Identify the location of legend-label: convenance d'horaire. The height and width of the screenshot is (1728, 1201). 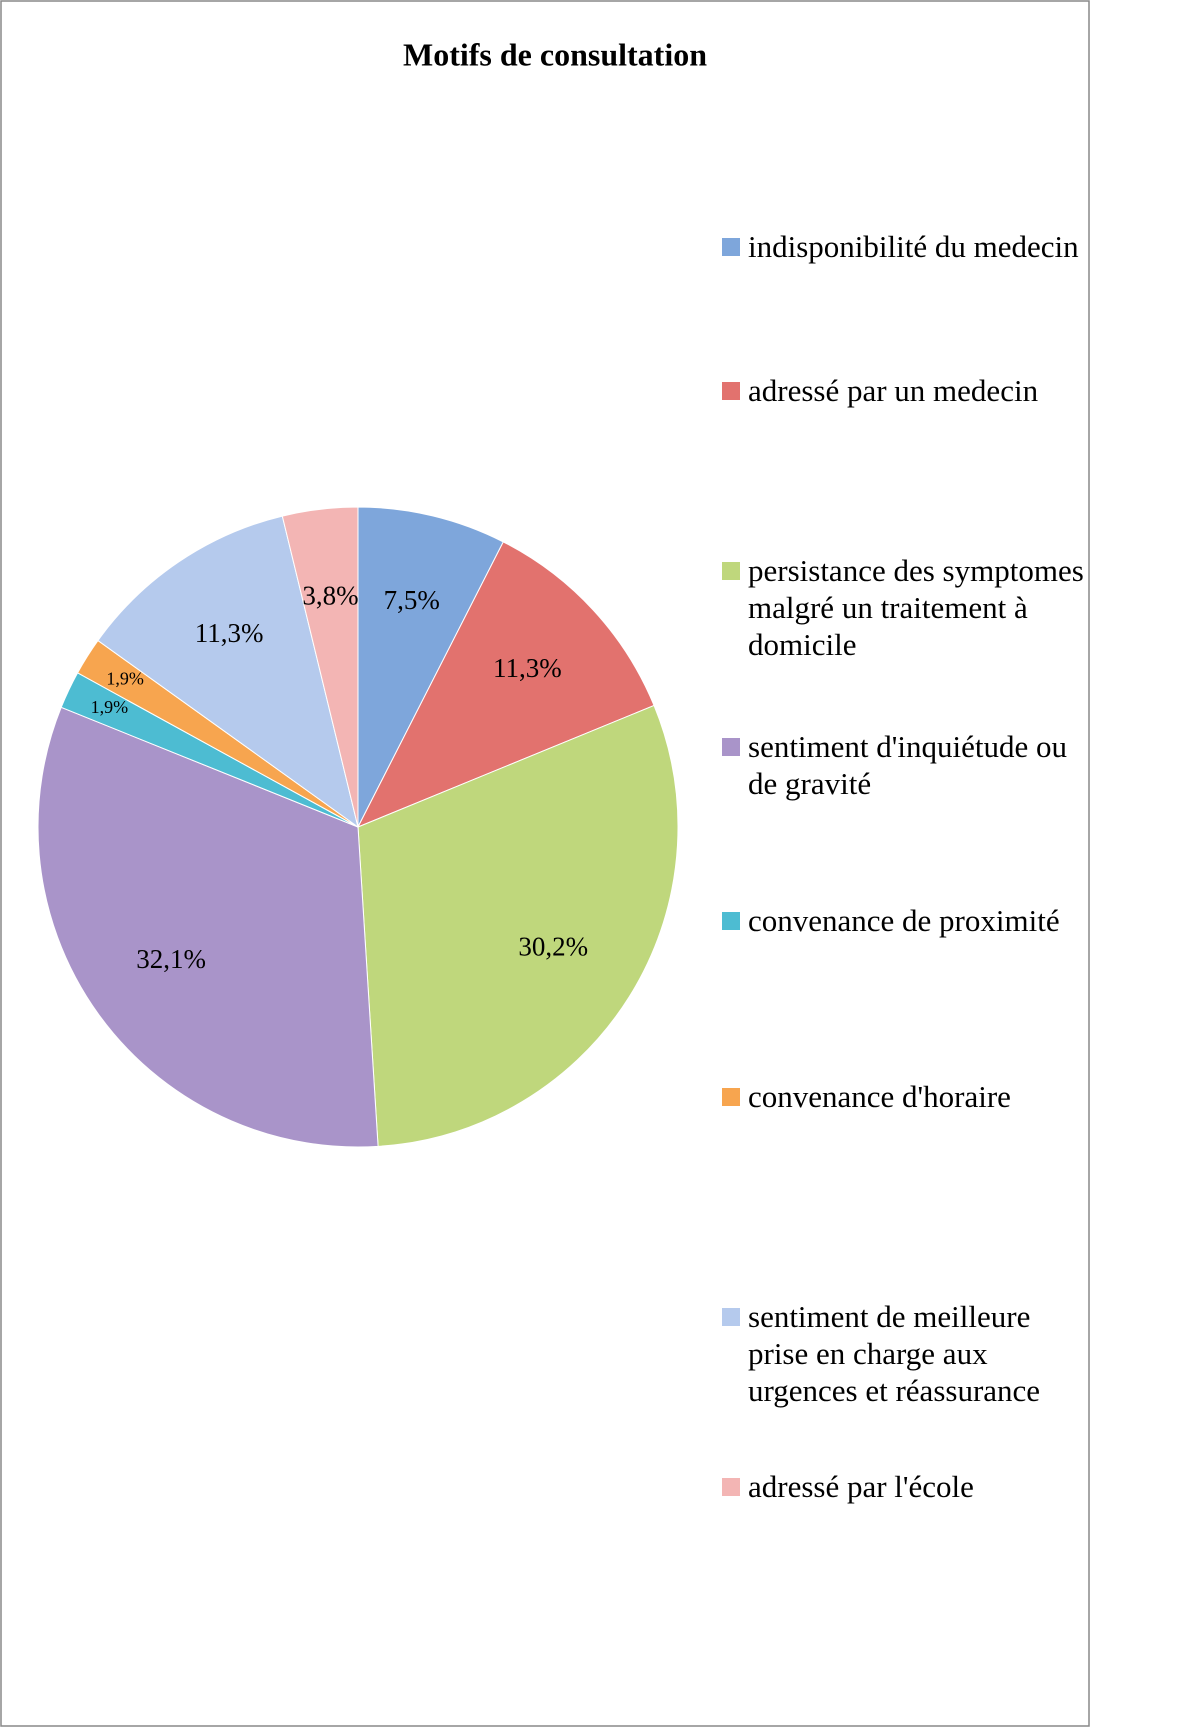
(879, 1096).